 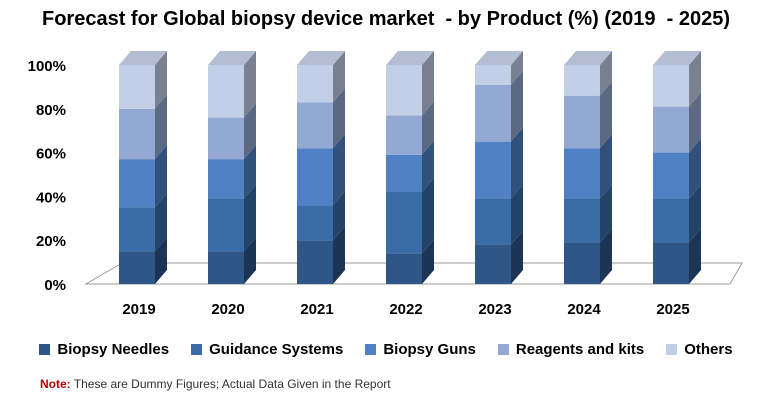 I want to click on legend-label: Reagents and kits, so click(x=580, y=349).